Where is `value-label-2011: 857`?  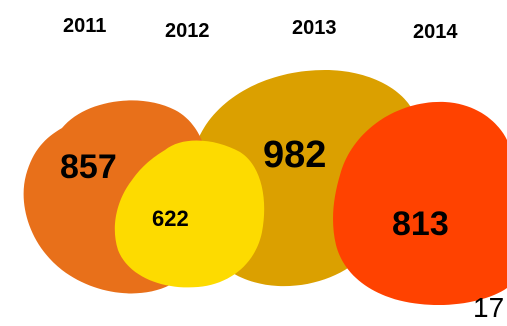 value-label-2011: 857 is located at coordinates (88, 167).